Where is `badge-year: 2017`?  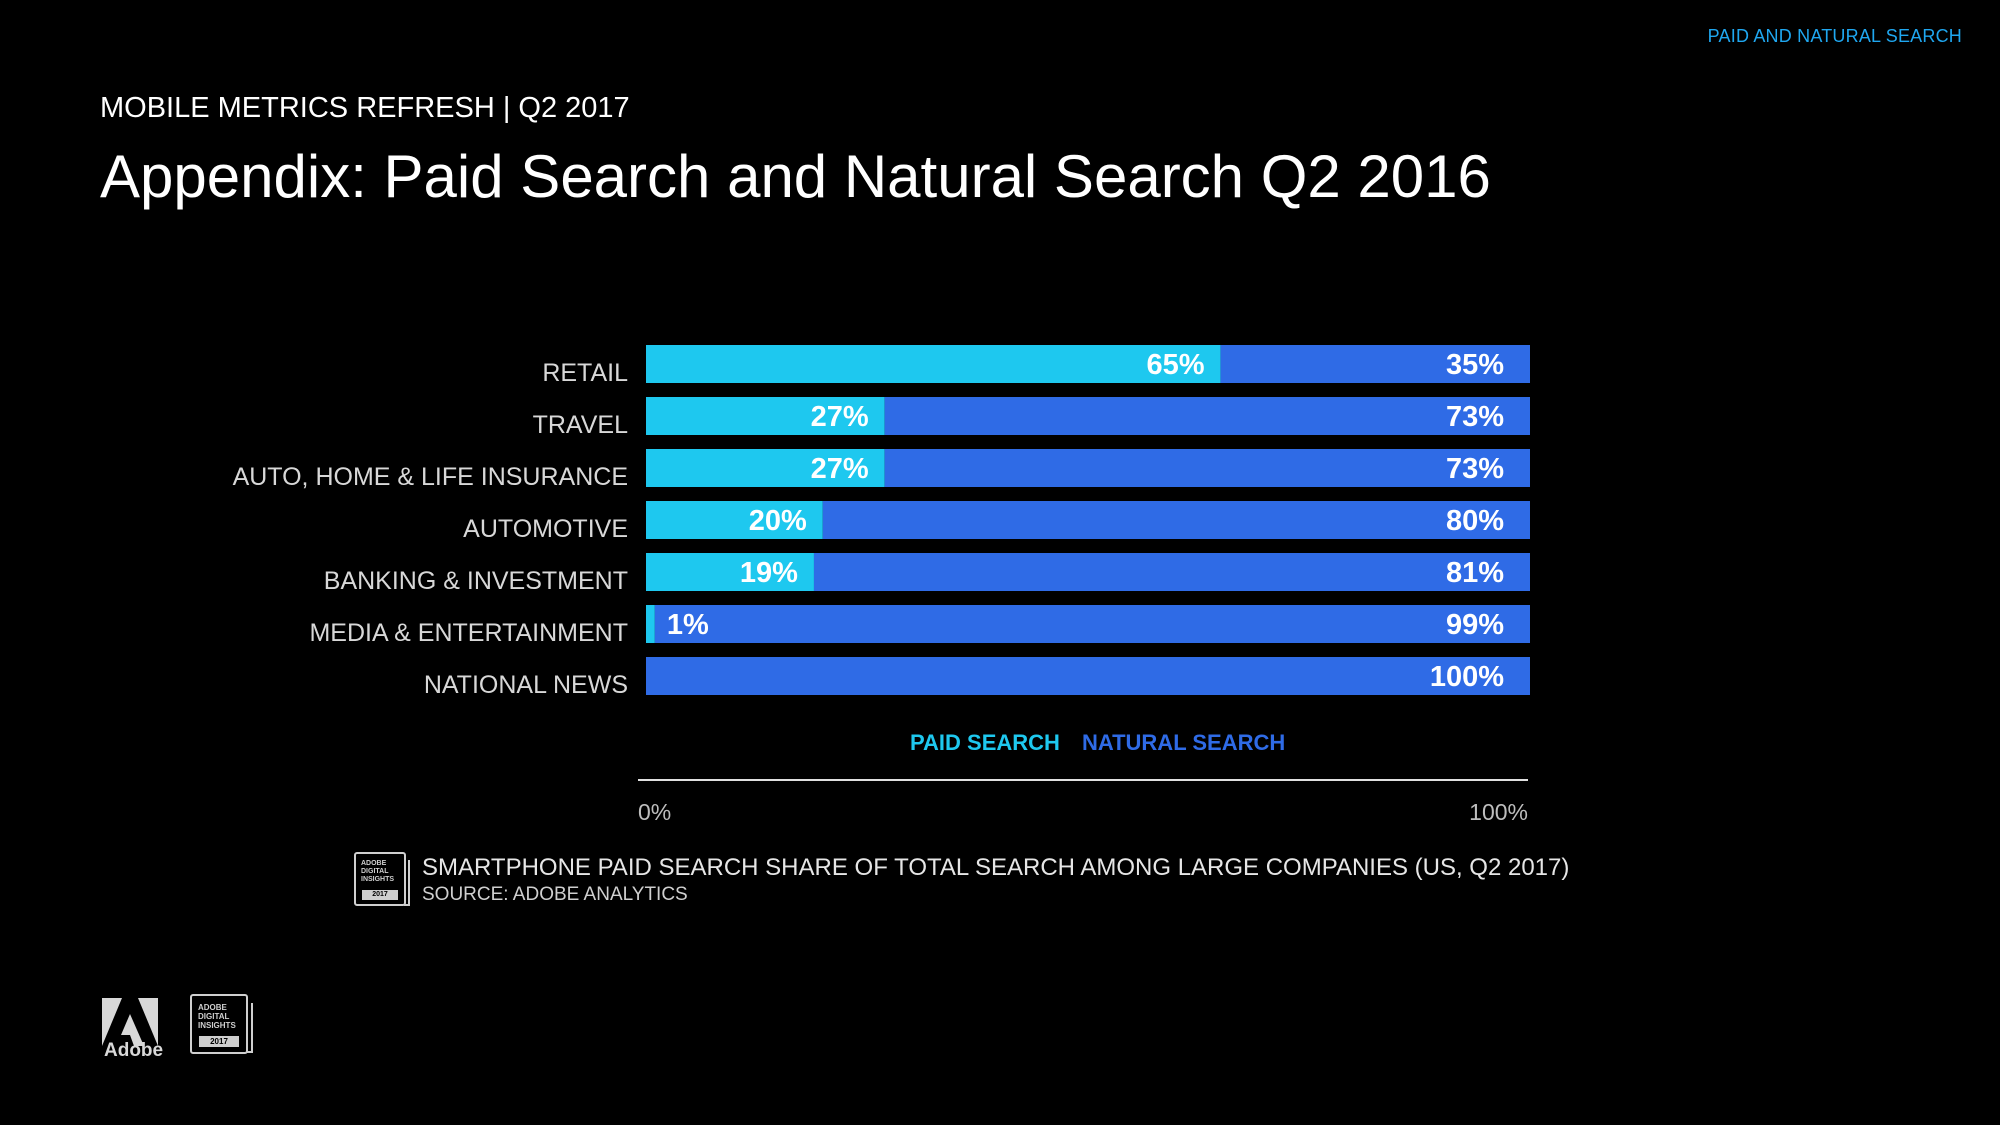
badge-year: 2017 is located at coordinates (380, 895).